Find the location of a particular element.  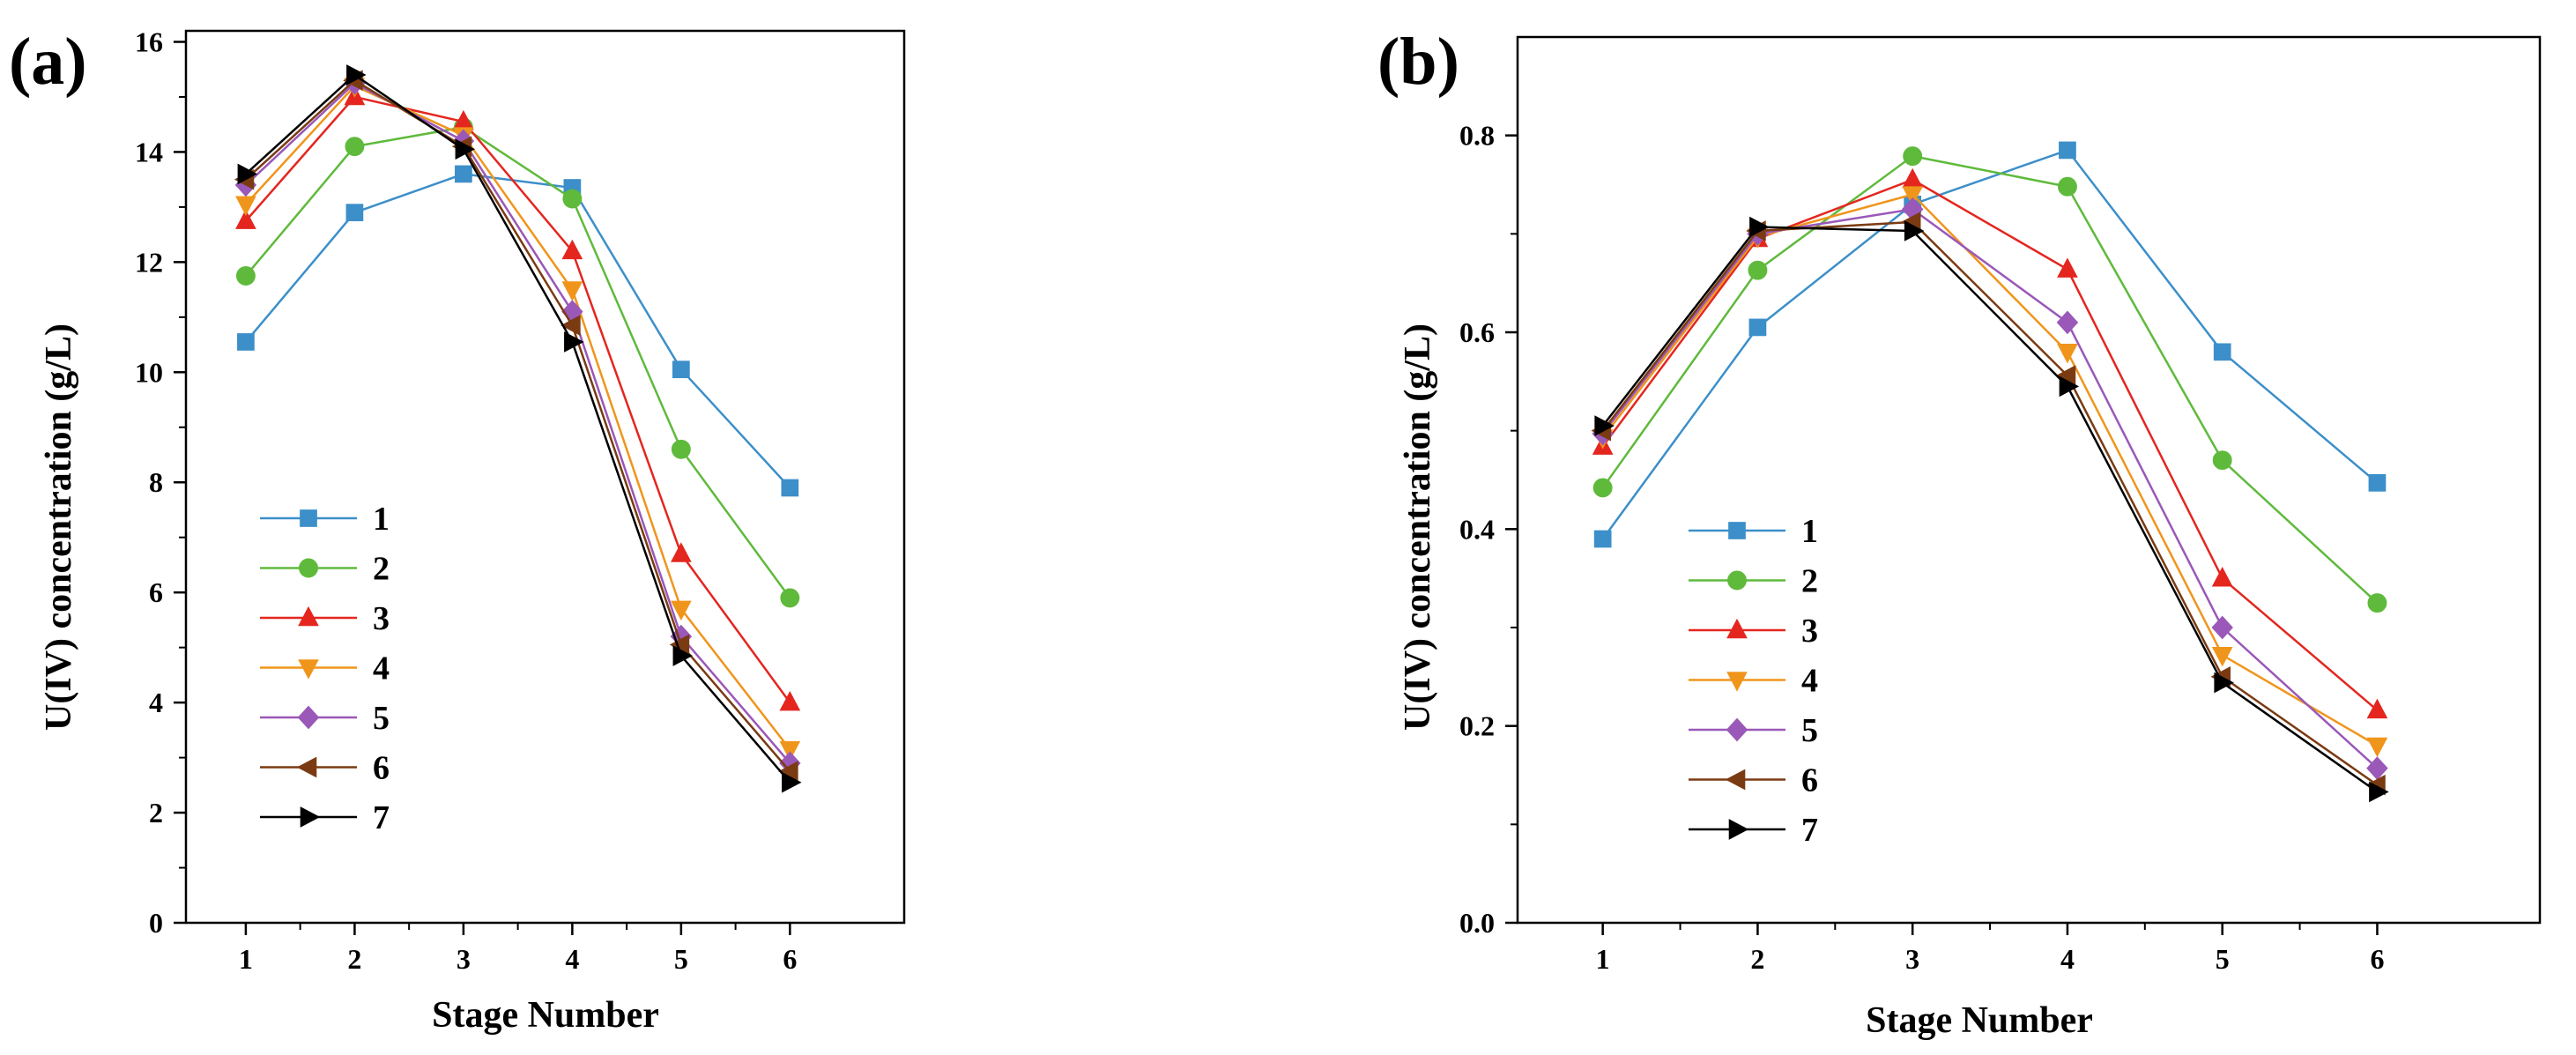

panel-a-y-tick-label: 2 is located at coordinates (156, 812).